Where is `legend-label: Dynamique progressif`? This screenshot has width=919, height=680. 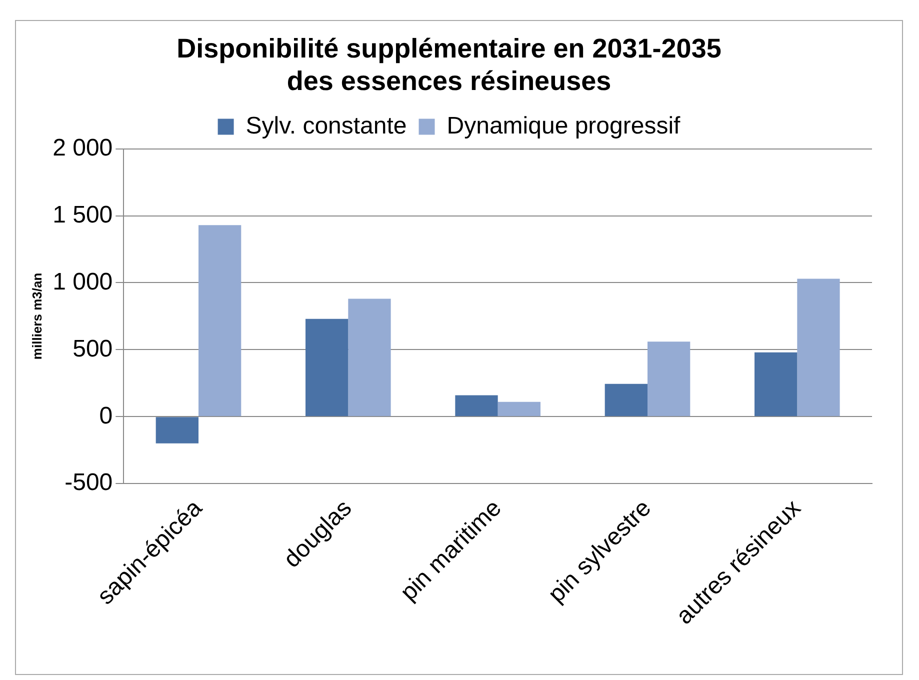
legend-label: Dynamique progressif is located at coordinates (563, 126).